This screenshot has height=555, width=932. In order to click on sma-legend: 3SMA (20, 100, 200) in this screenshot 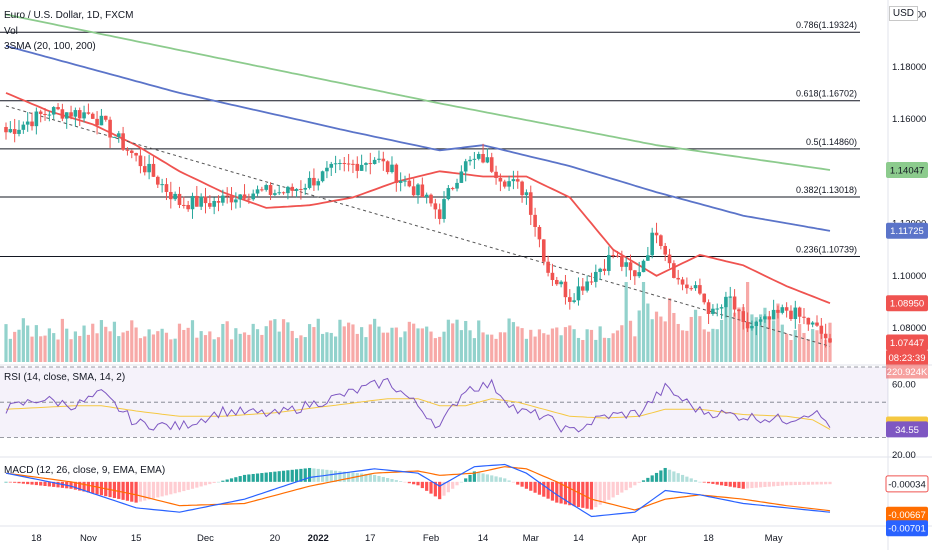, I will do `click(50, 46)`.